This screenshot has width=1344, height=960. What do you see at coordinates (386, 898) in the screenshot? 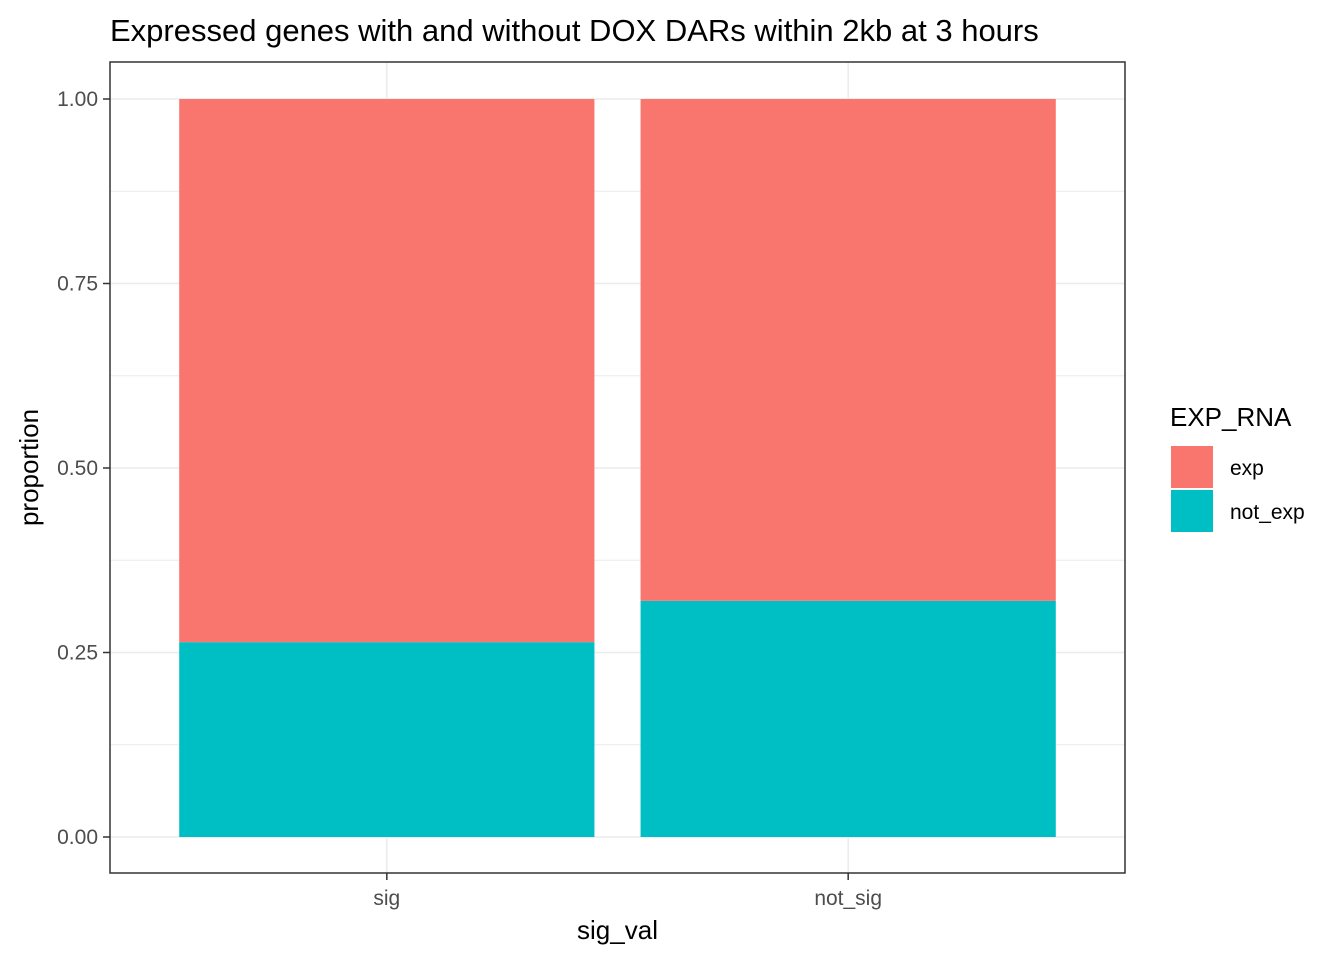
I see `x-tick-label: sig` at bounding box center [386, 898].